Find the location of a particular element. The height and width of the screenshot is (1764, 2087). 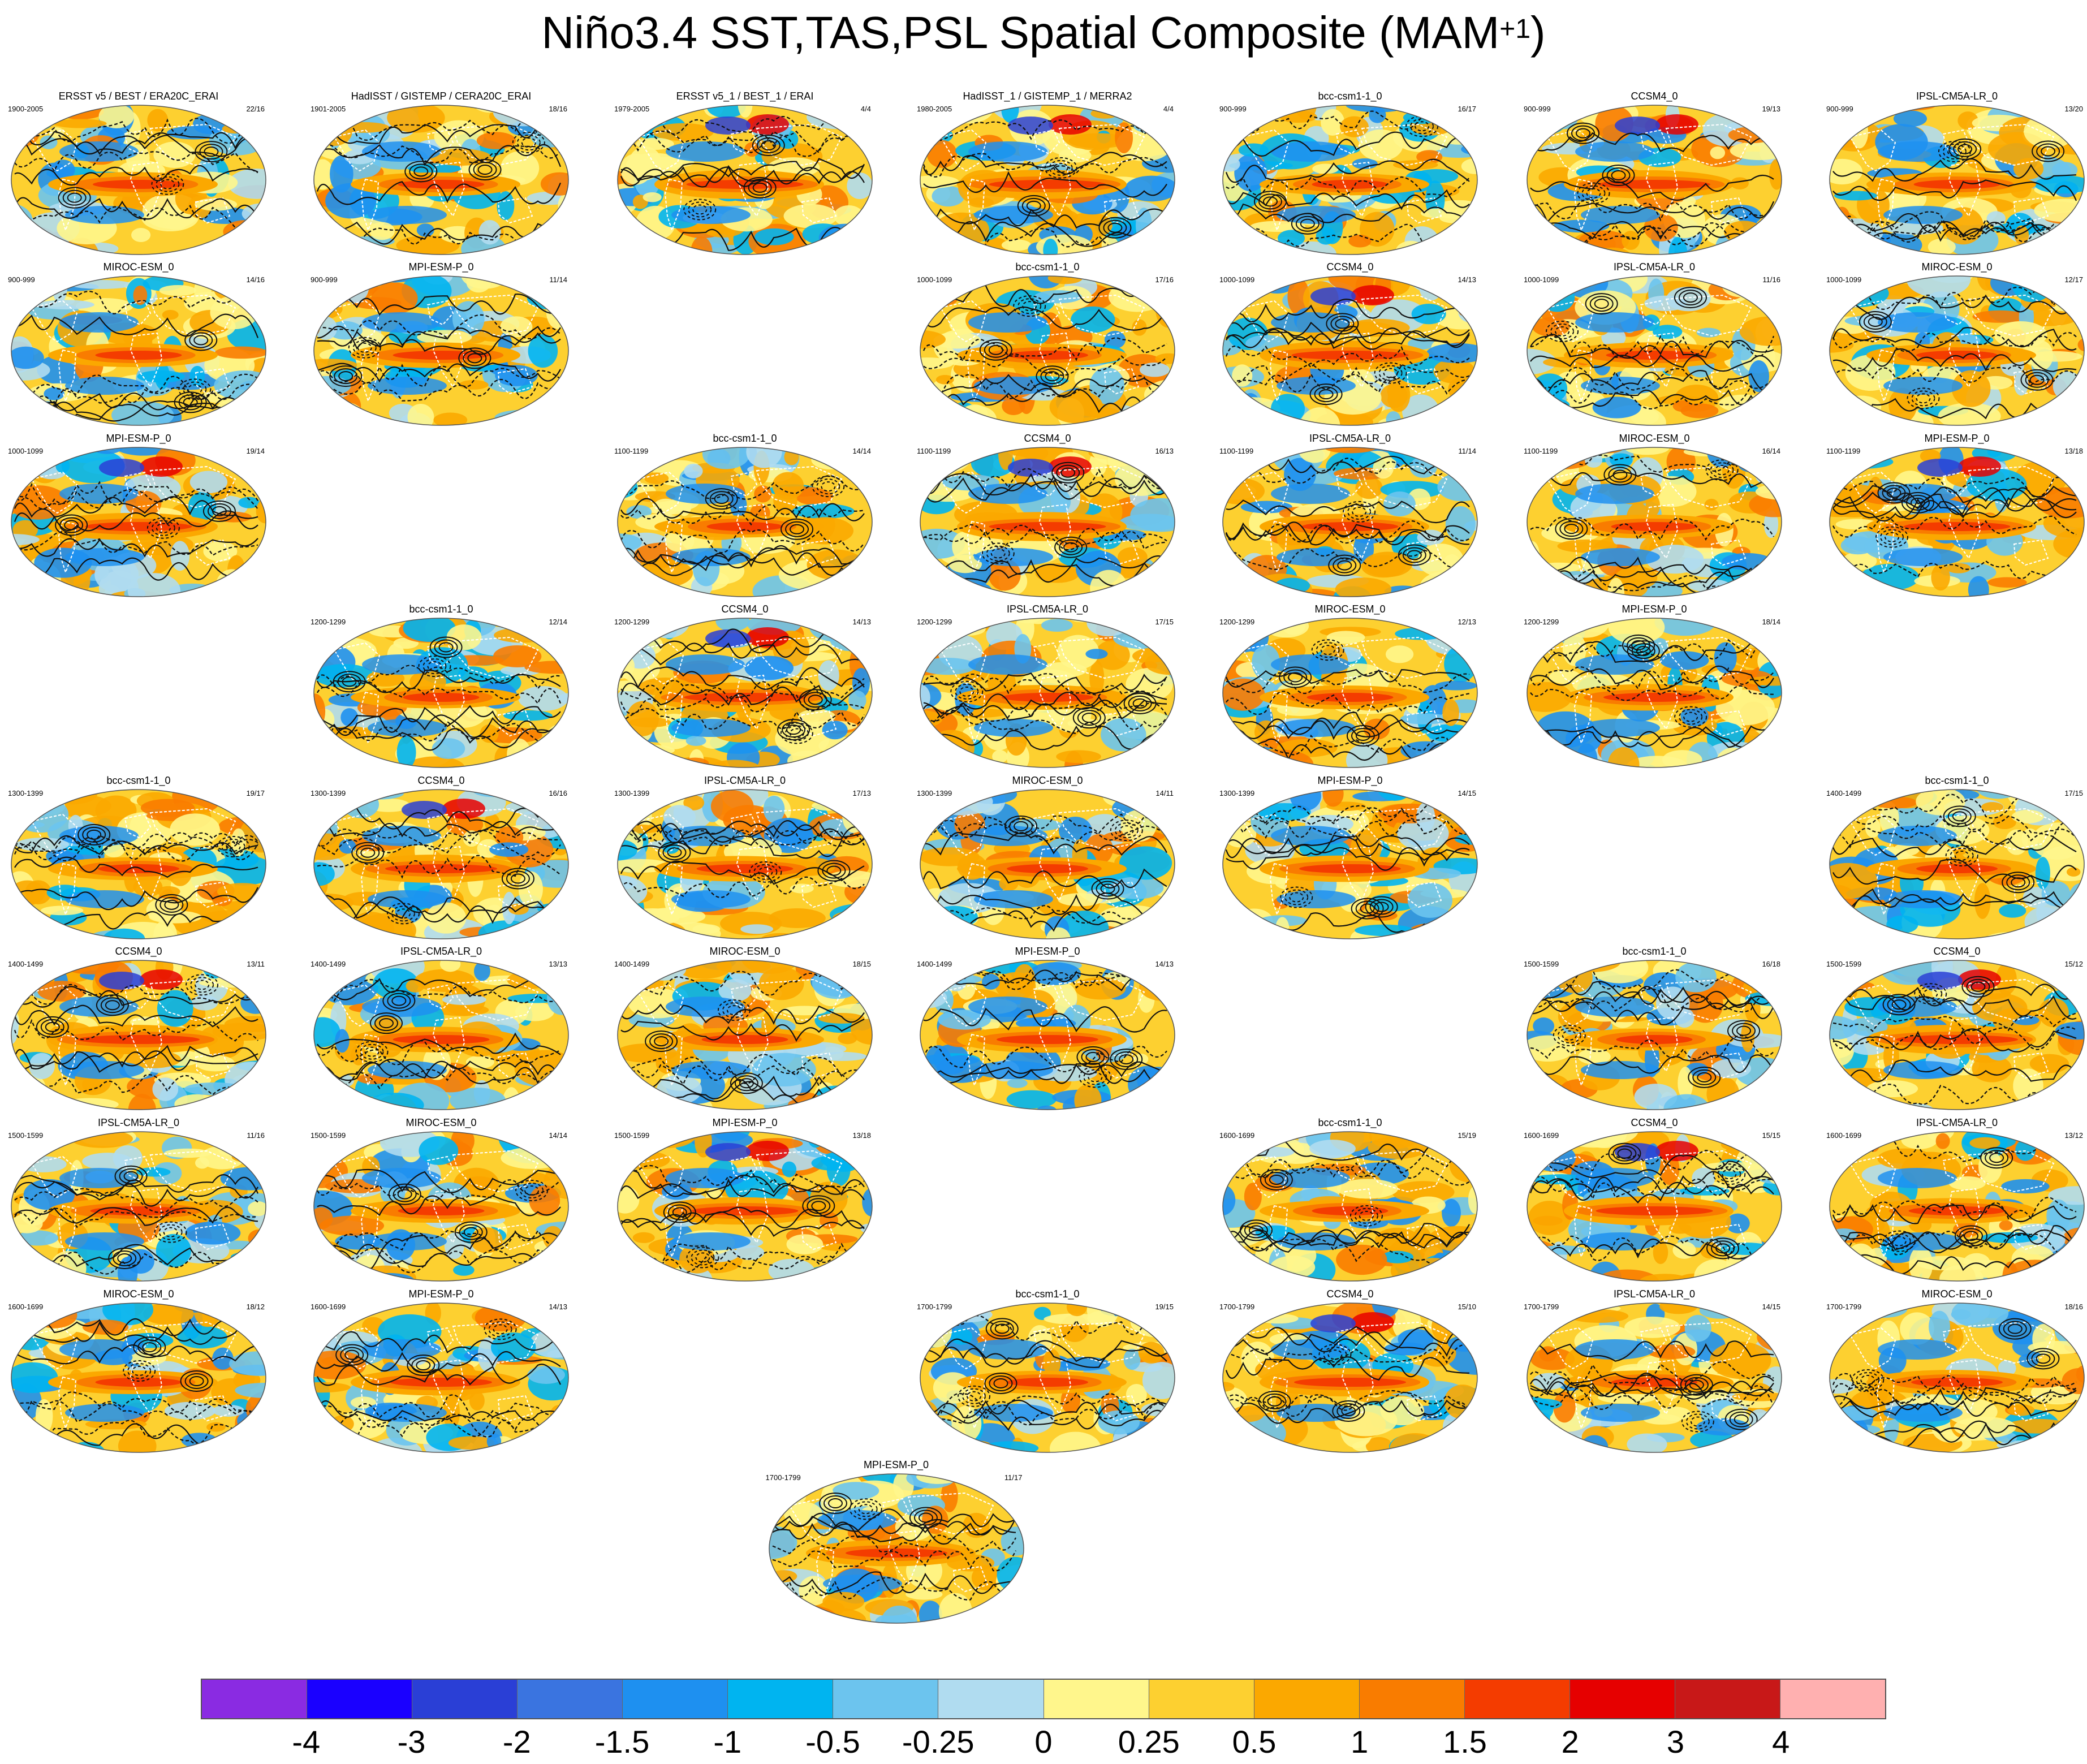

panel-title: bcc-csm1-1_0 is located at coordinates (1654, 951).